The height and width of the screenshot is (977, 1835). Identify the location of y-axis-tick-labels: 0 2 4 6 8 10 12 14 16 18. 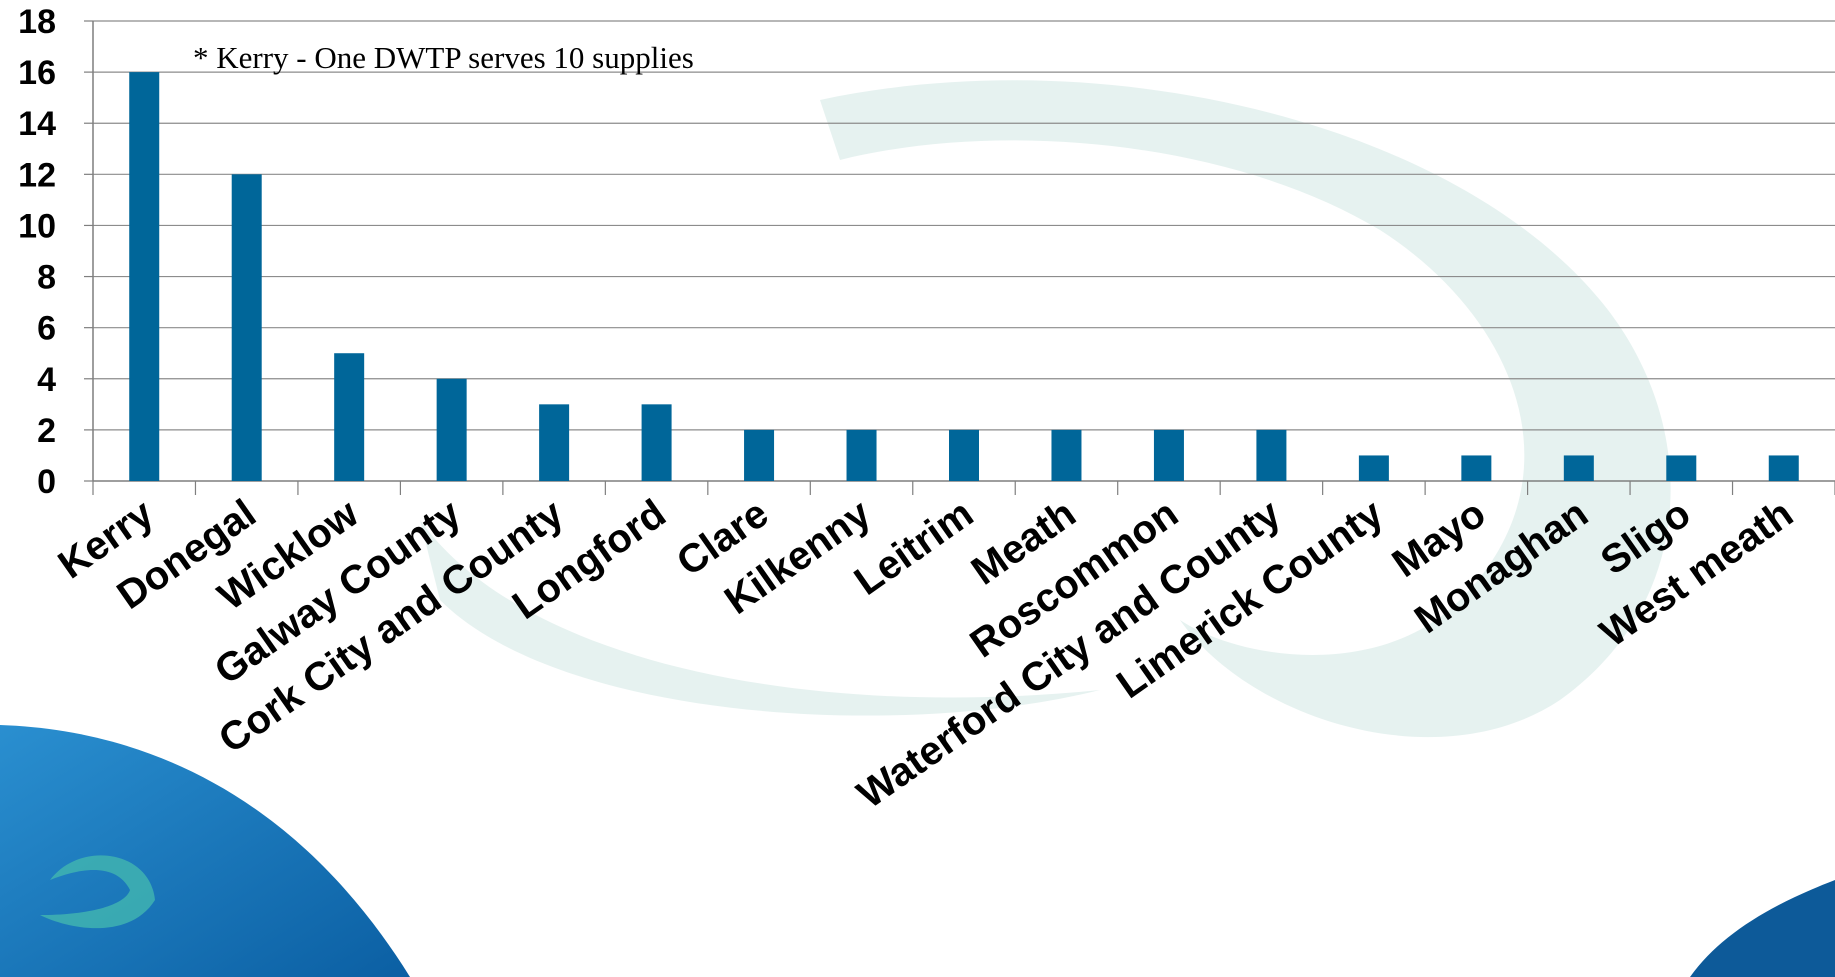
(37, 252).